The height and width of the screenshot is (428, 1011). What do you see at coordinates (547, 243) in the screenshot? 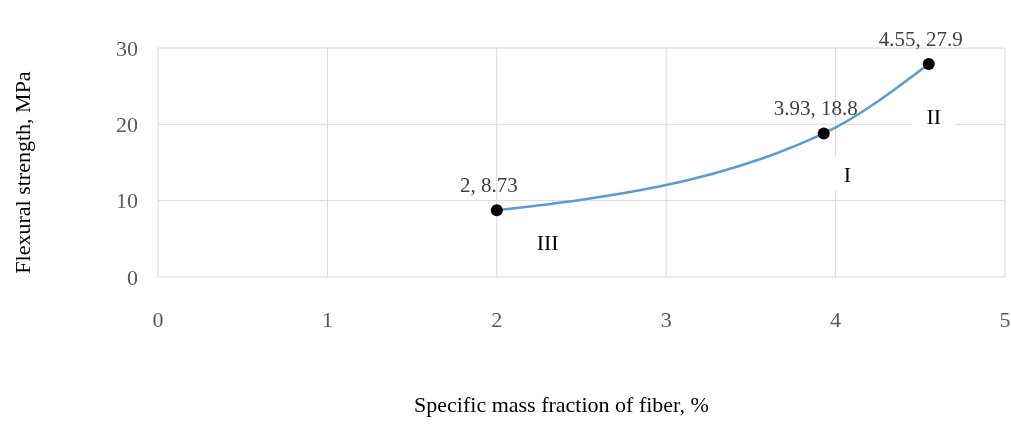
I see `annotation: III` at bounding box center [547, 243].